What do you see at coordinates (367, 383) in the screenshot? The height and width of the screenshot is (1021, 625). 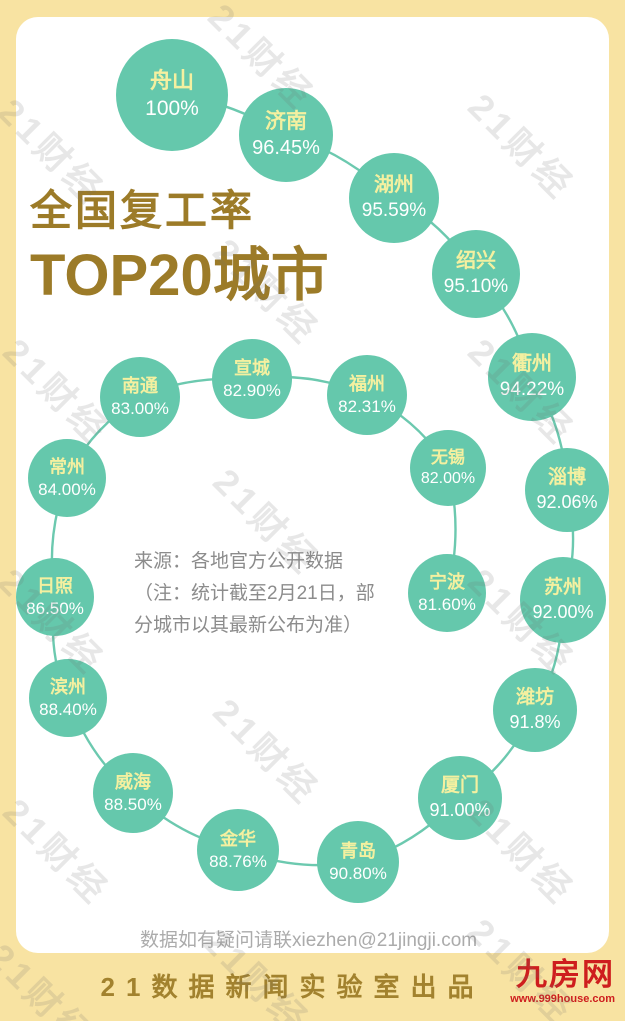 I see `city-name: 福州` at bounding box center [367, 383].